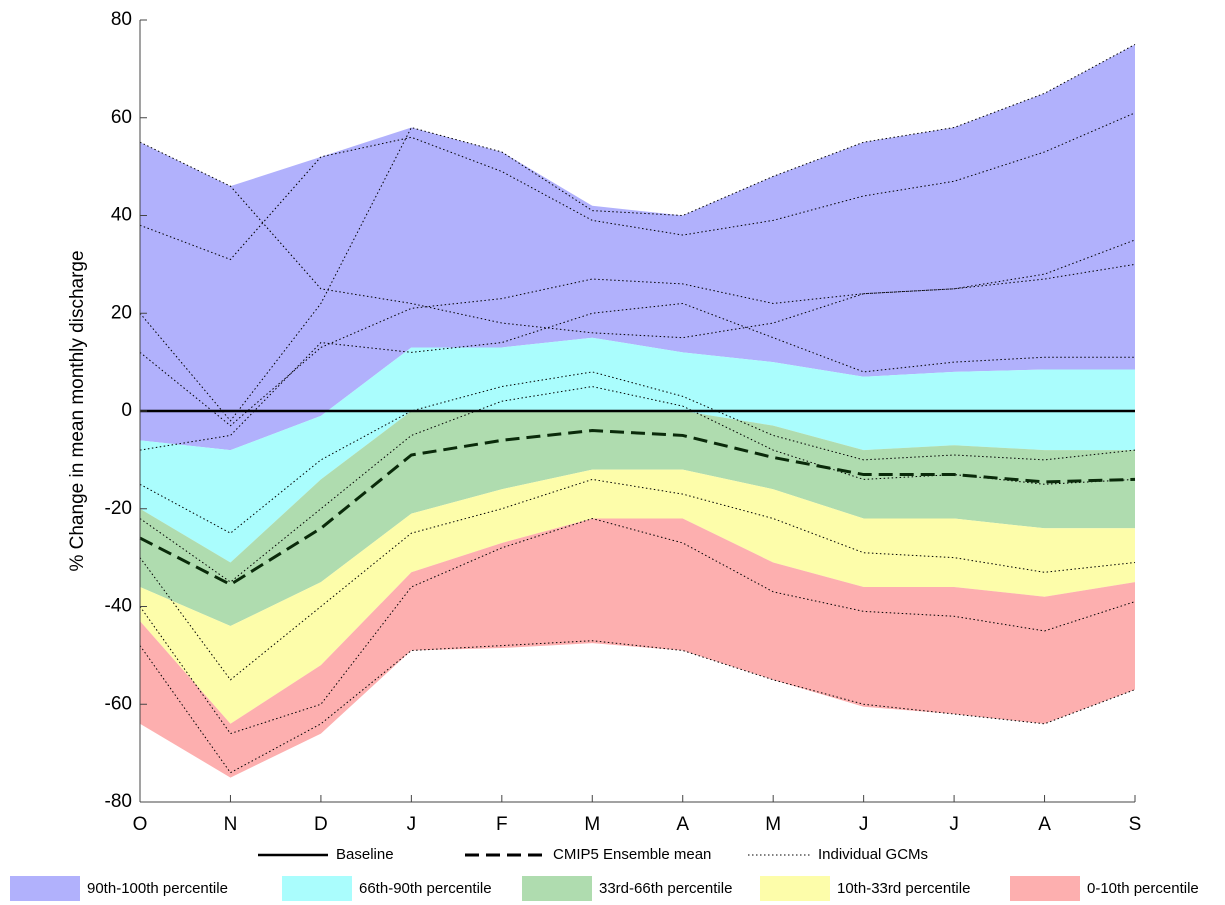  I want to click on ensemble-mean, so click(637, 508).